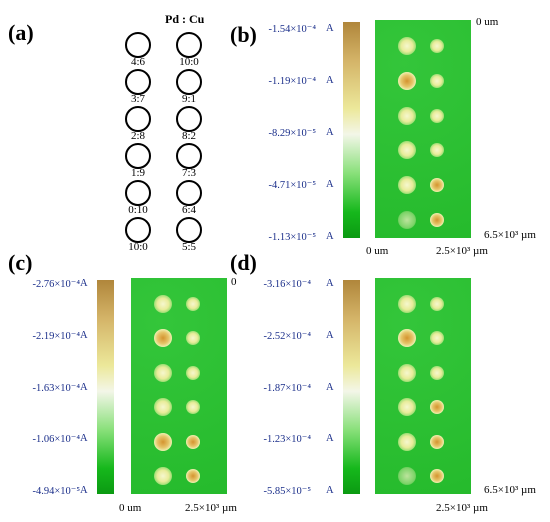 This screenshot has width=550, height=522. Describe the element at coordinates (243, 262) in the screenshot. I see `panel-d-label: (d)` at that location.